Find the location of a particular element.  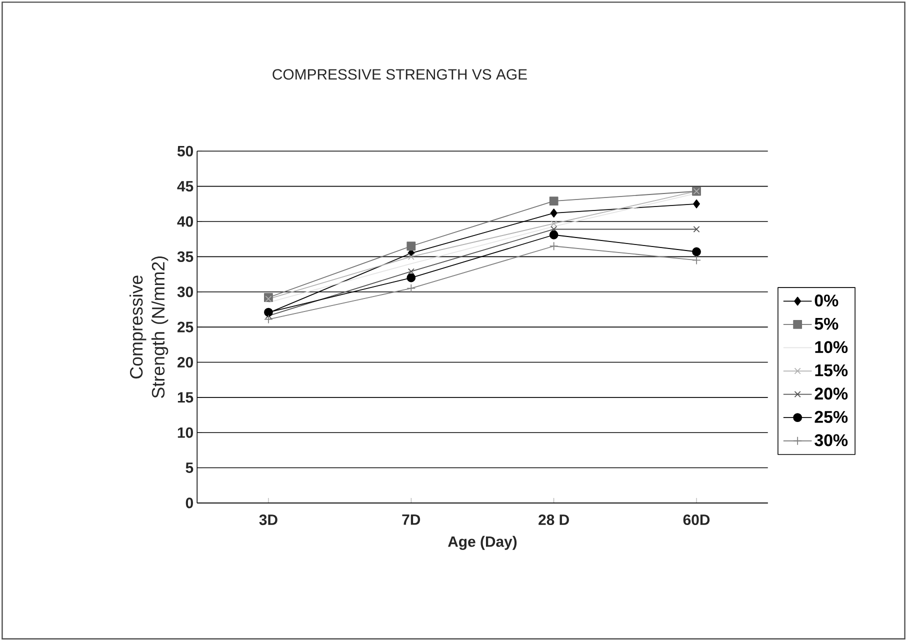

y-axis-title: Compressive Strength (N/mm2) is located at coordinates (149, 327).